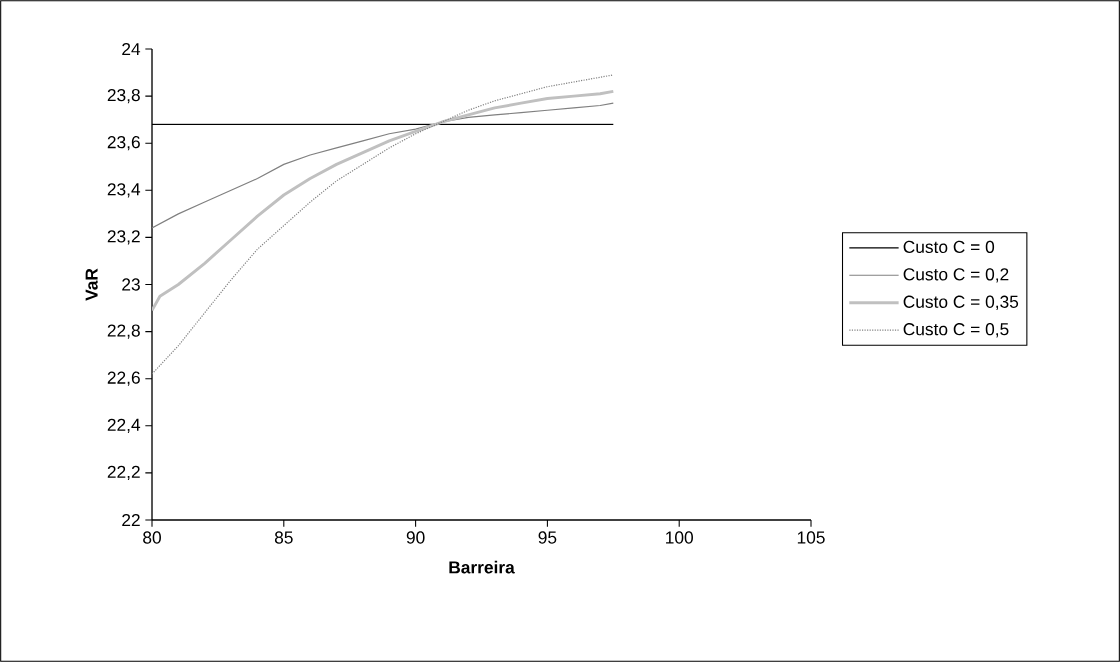 This screenshot has height=662, width=1120. Describe the element at coordinates (956, 330) in the screenshot. I see `legend-label: Custo C = 0,5` at that location.